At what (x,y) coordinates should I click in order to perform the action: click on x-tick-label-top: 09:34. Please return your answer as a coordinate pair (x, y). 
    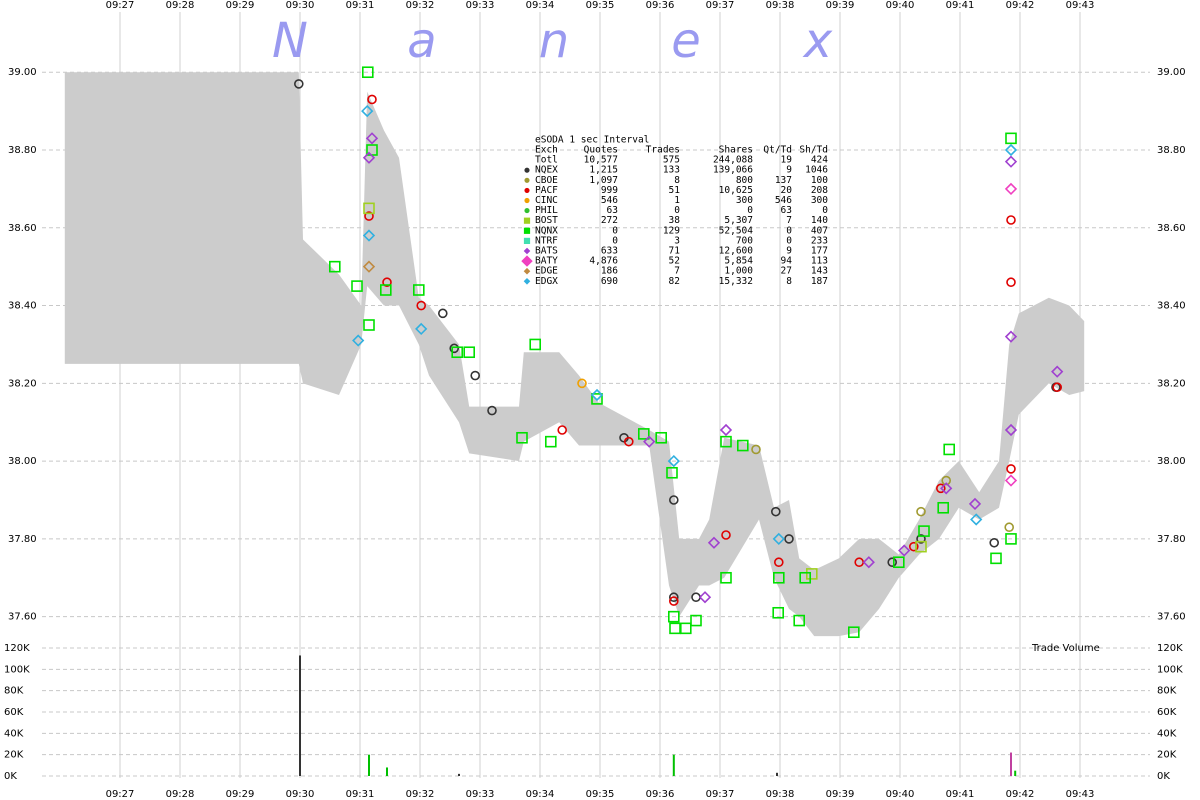
    Looking at the image, I should click on (540, 5).